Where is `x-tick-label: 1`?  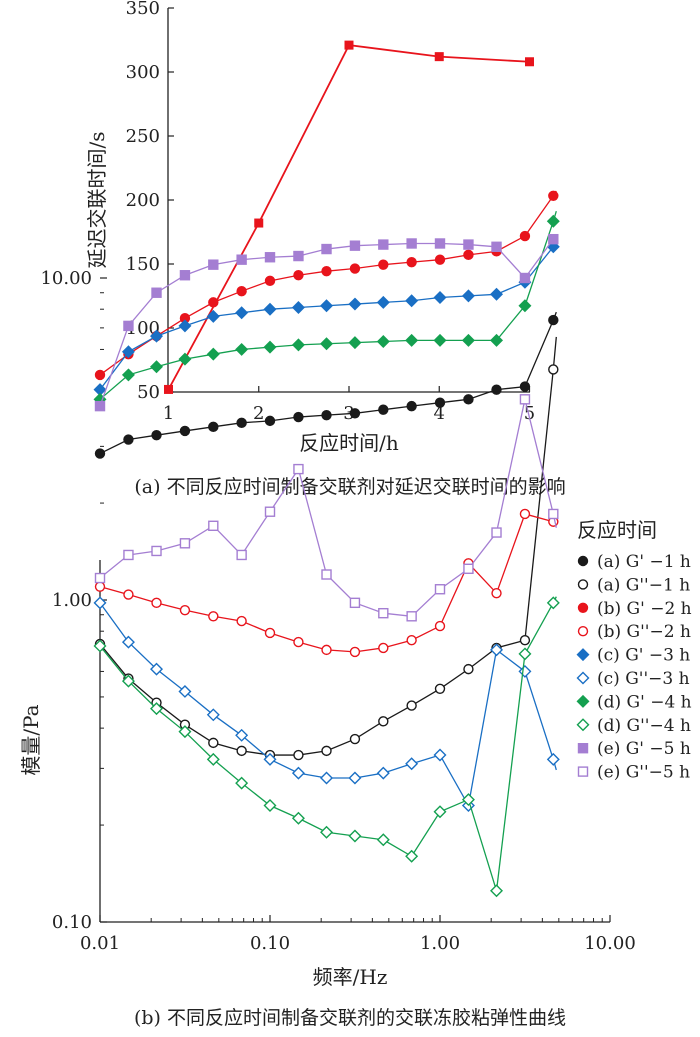 x-tick-label: 1 is located at coordinates (168, 413).